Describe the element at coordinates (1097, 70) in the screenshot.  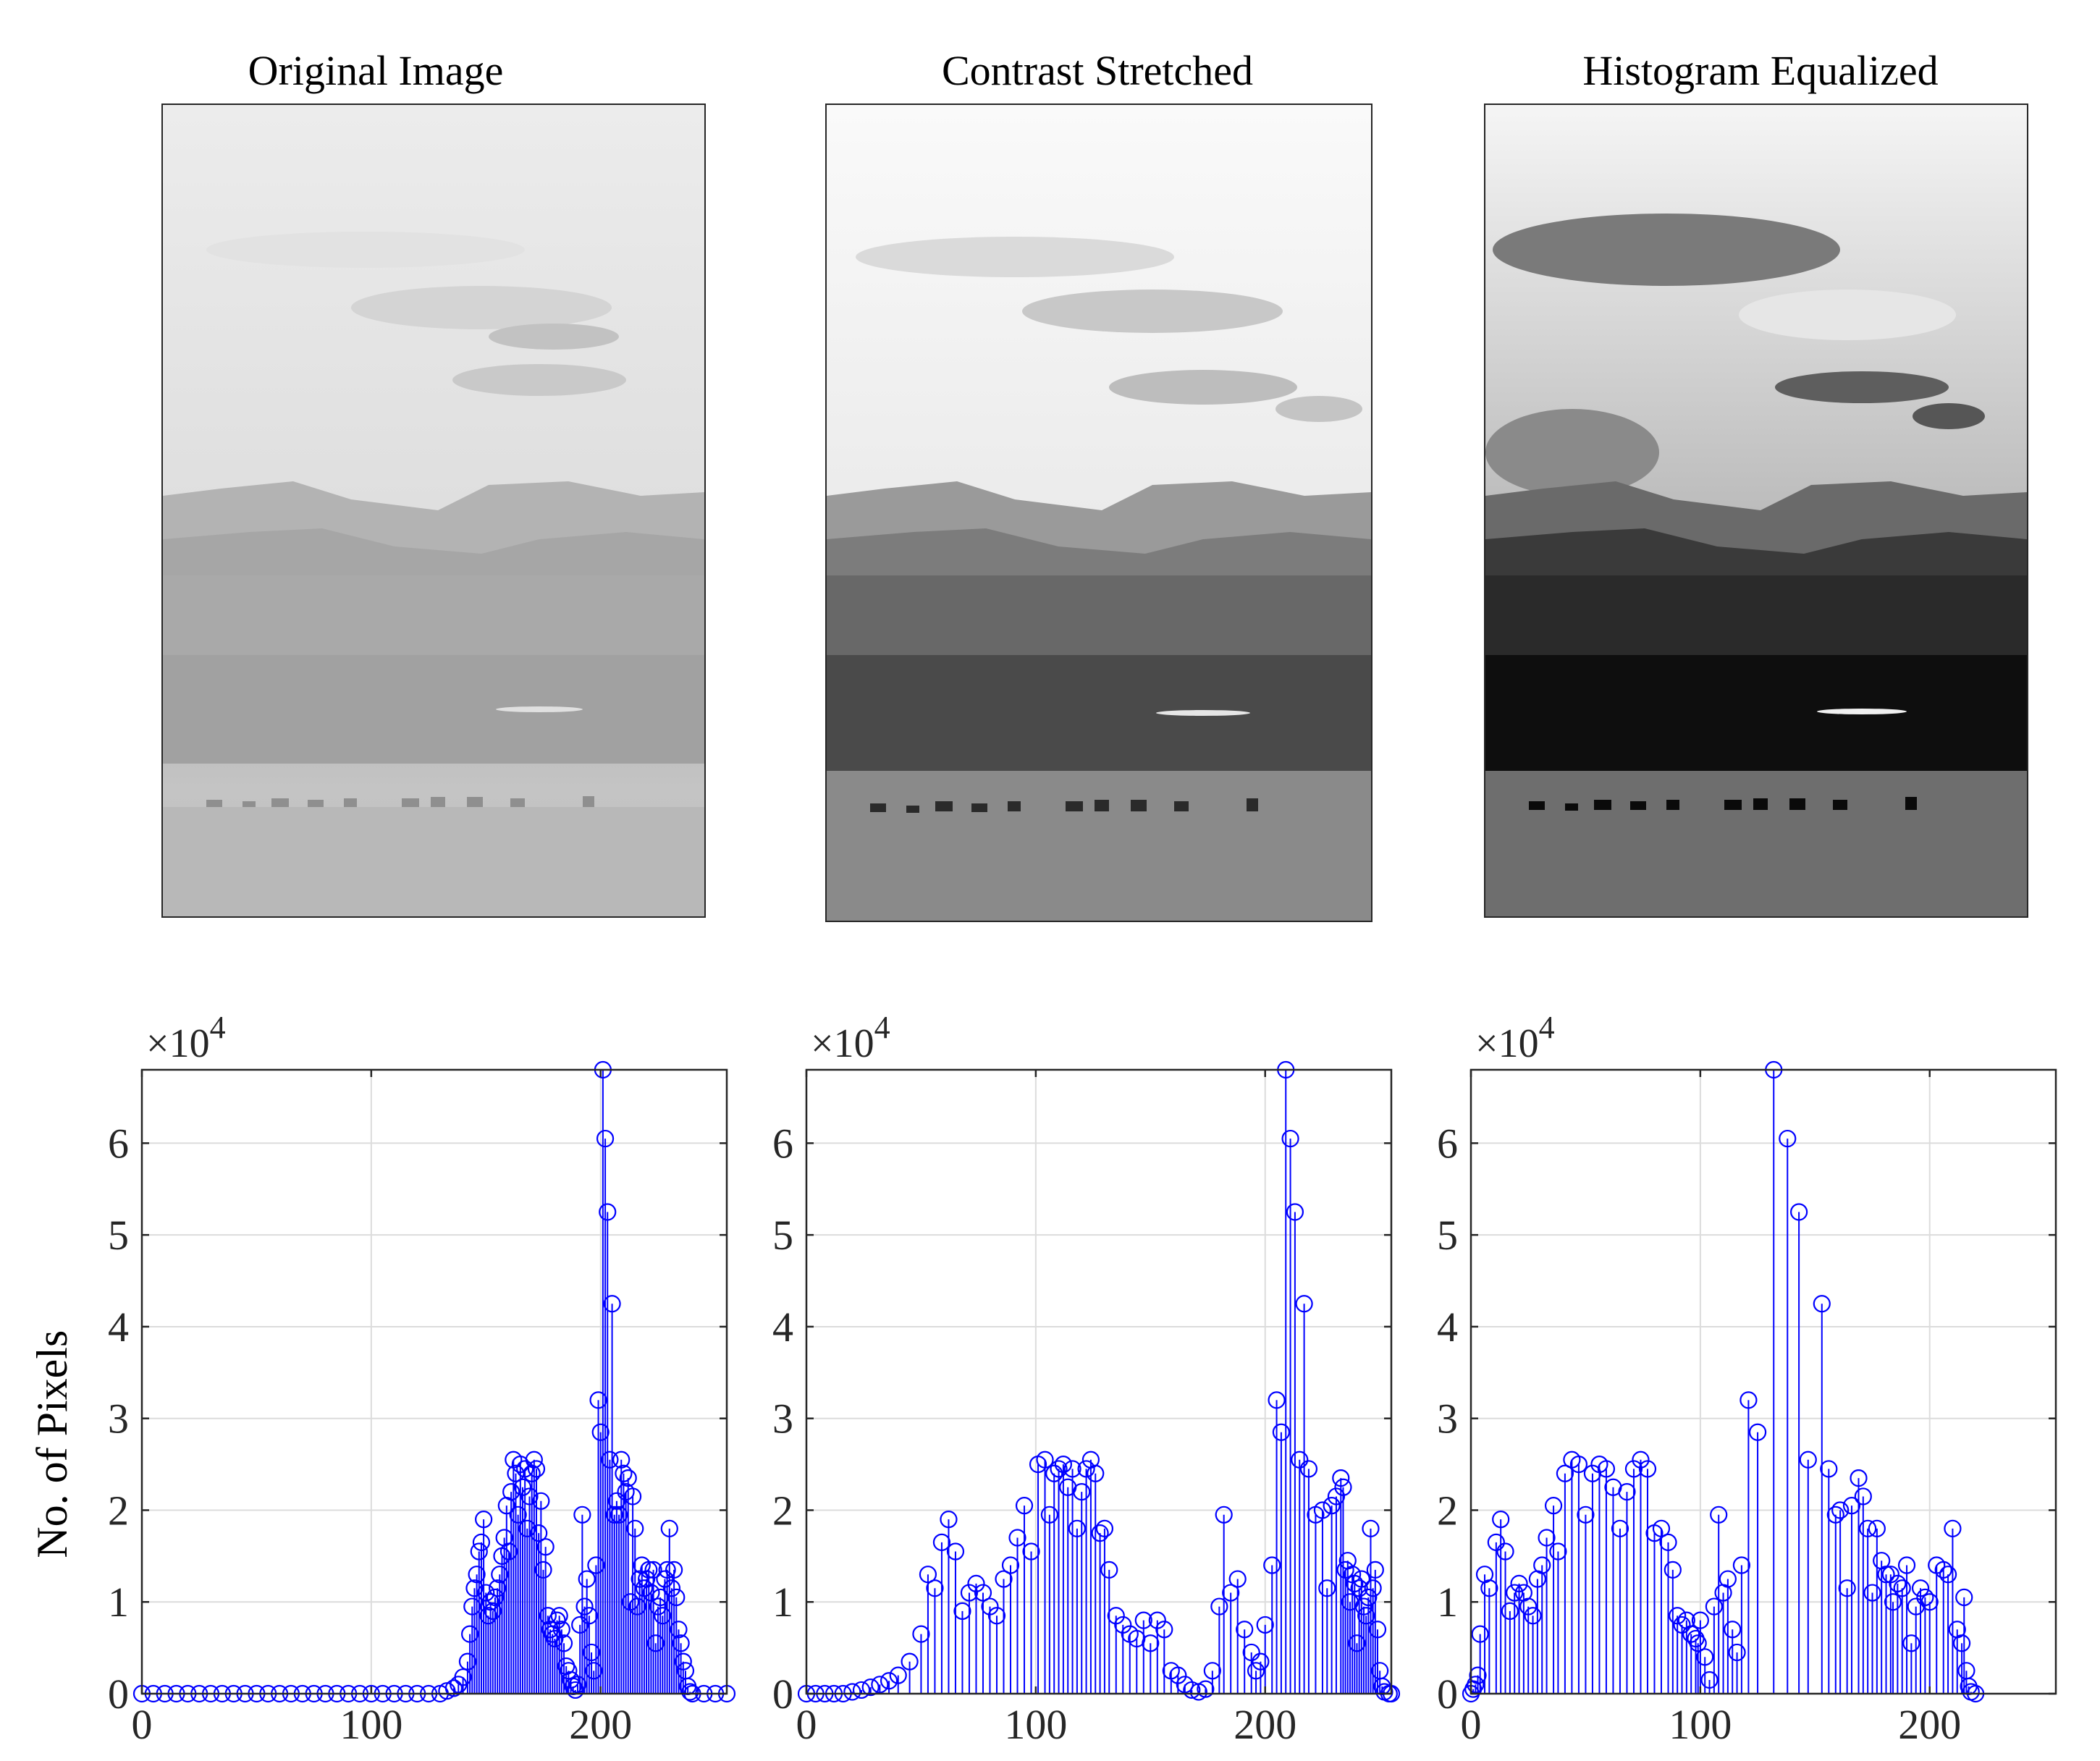
I see `title-contrast-stretched: Contrast Stretched` at that location.